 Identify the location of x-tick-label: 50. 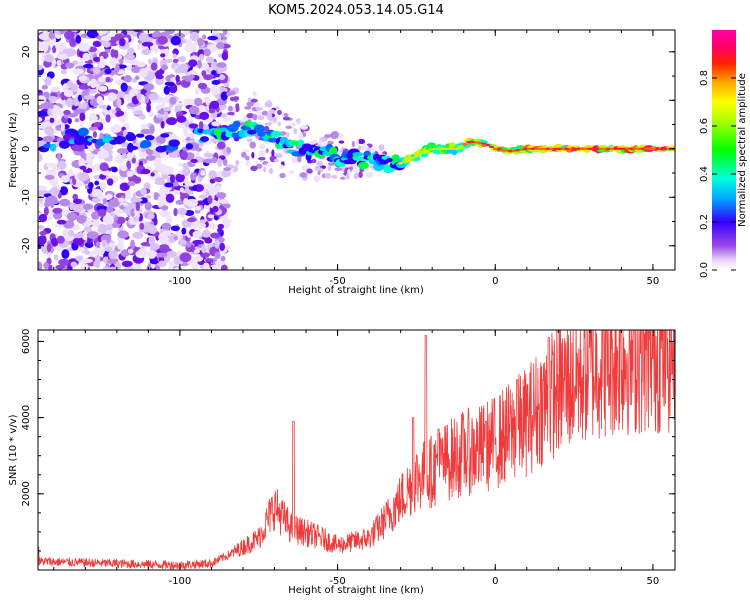
(653, 581).